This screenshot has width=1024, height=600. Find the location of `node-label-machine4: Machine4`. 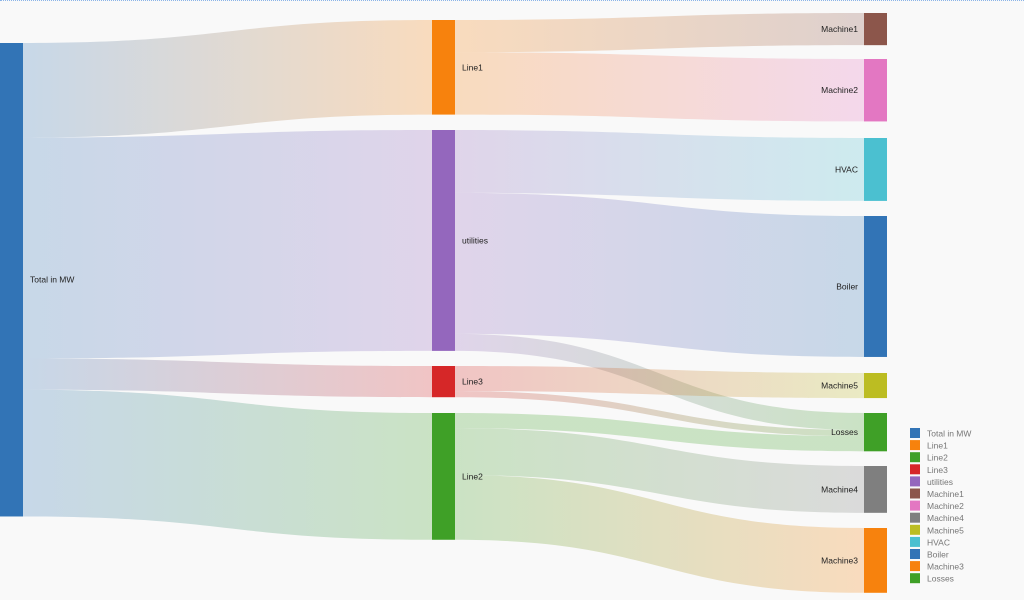

node-label-machine4: Machine4 is located at coordinates (839, 489).